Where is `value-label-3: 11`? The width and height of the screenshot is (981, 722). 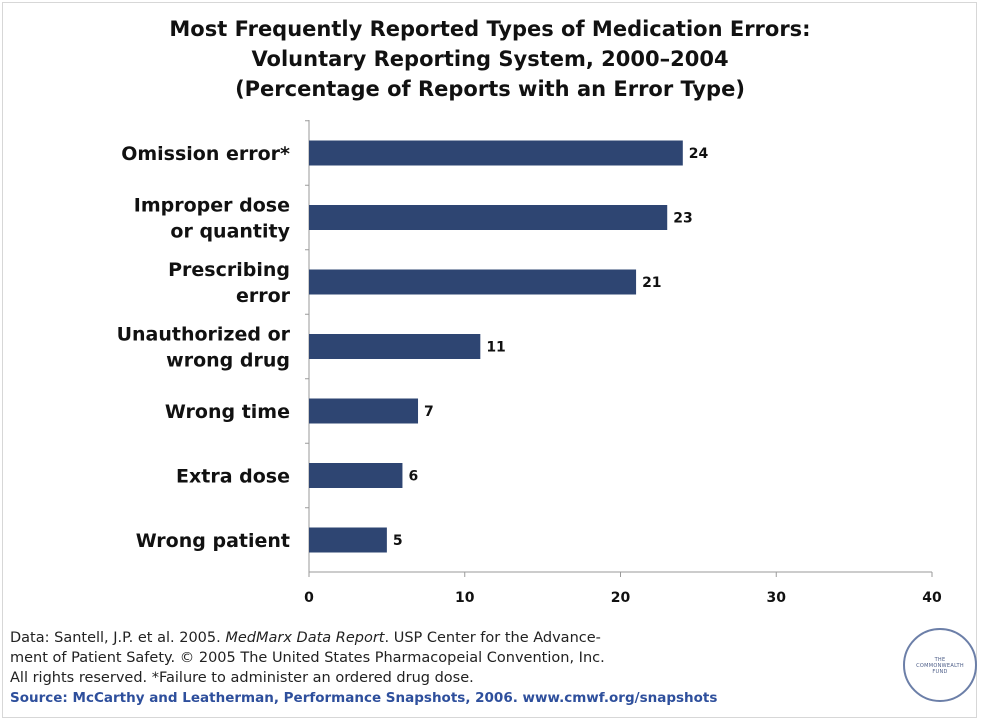 value-label-3: 11 is located at coordinates (495, 348).